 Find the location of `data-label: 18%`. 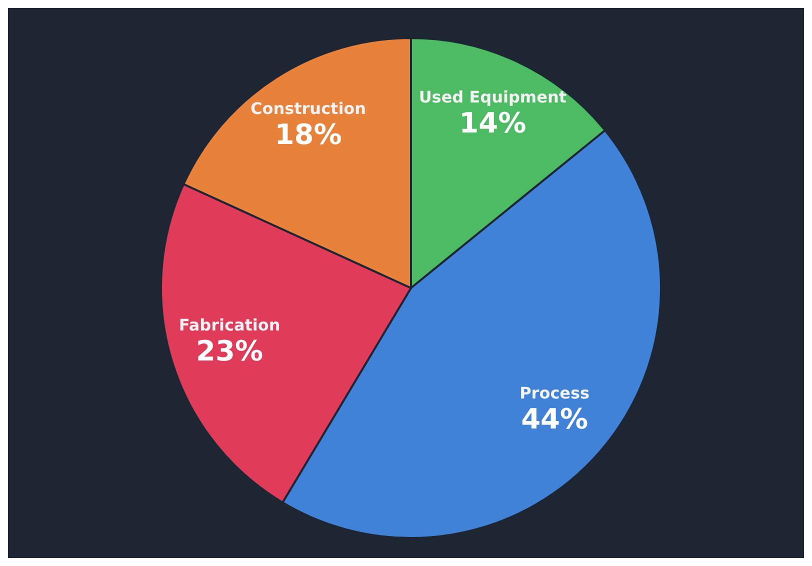

data-label: 18% is located at coordinates (308, 135).